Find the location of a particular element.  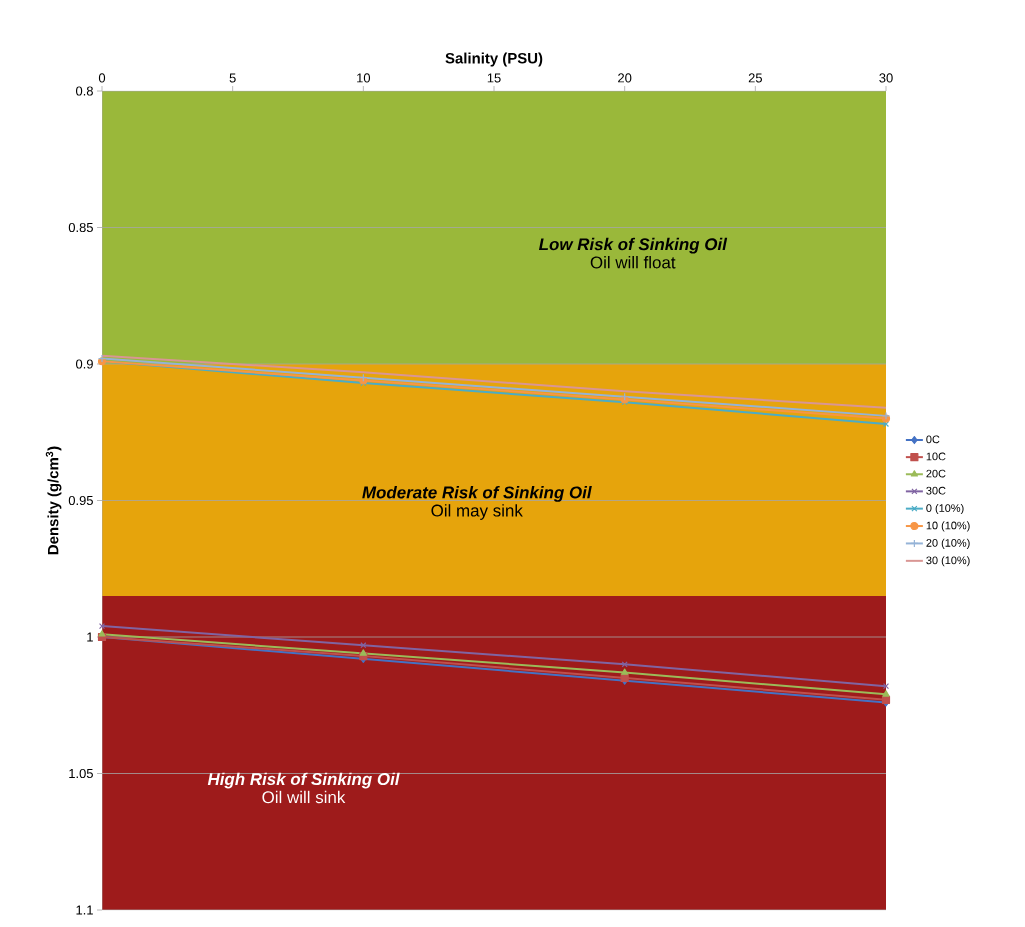

x-tick-label: 5 is located at coordinates (232, 78).